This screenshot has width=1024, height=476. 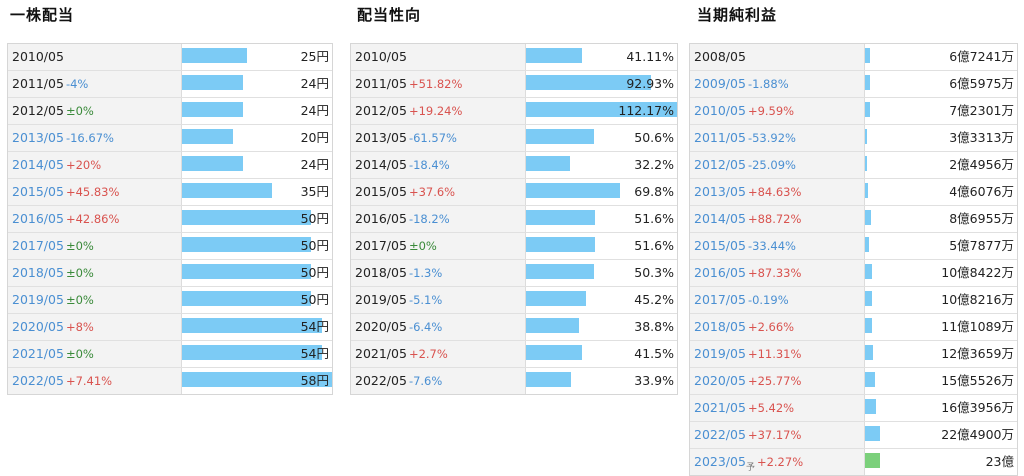 I want to click on table-row: 2022/05 -7.6% 33.9%, so click(x=514, y=381).